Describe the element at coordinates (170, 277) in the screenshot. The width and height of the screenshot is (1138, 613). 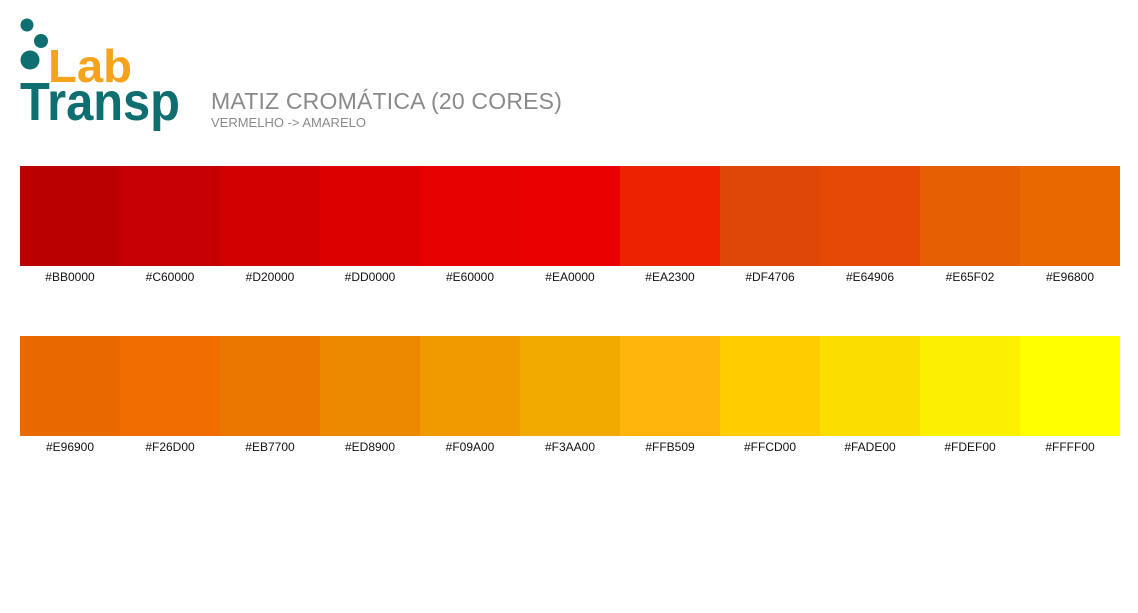
I see `color-hex-label: #C60000` at that location.